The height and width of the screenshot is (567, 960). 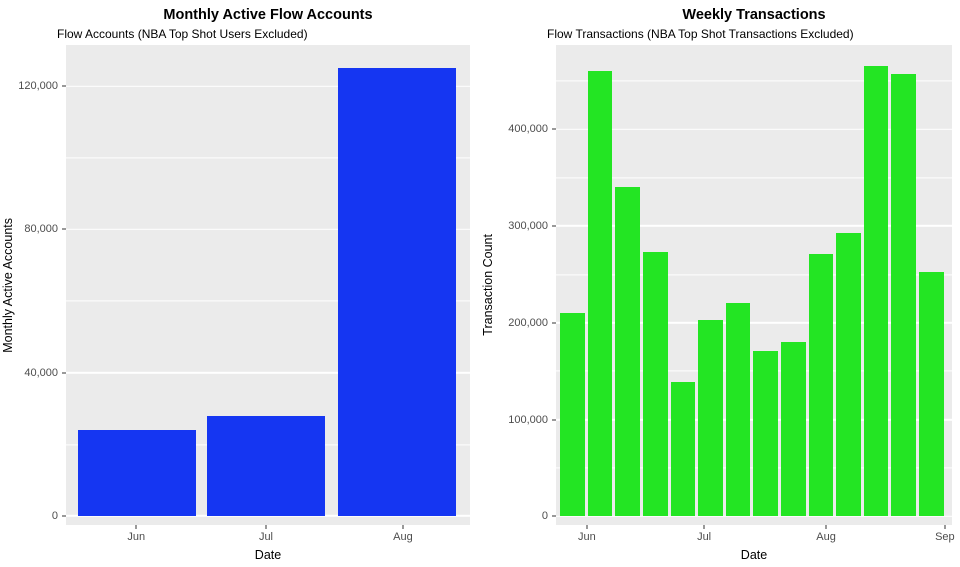 I want to click on x-axis-ticks: Jun Jul Aug Sep, so click(x=755, y=535).